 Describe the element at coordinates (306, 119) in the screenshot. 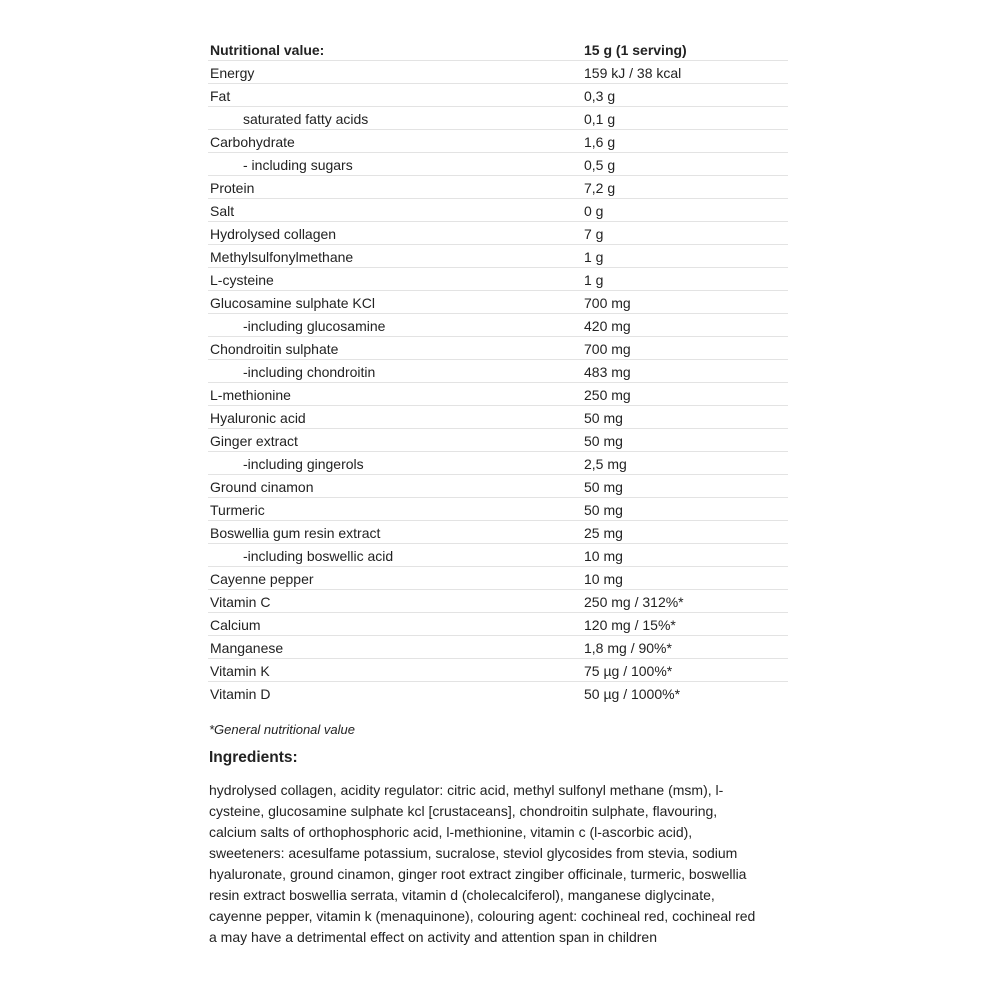

I see `nutrient-name: saturated fatty acids` at that location.